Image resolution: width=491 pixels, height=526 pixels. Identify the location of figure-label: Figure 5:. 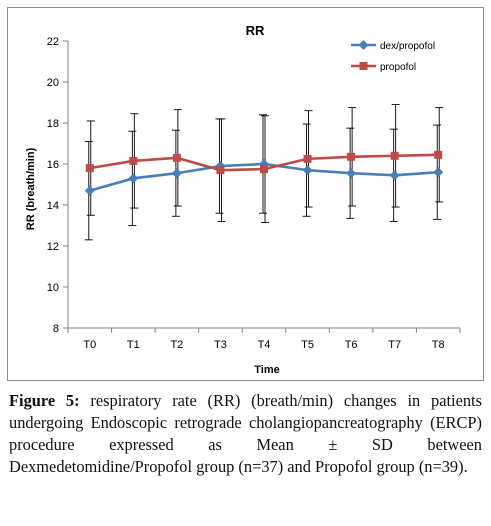
(44, 400).